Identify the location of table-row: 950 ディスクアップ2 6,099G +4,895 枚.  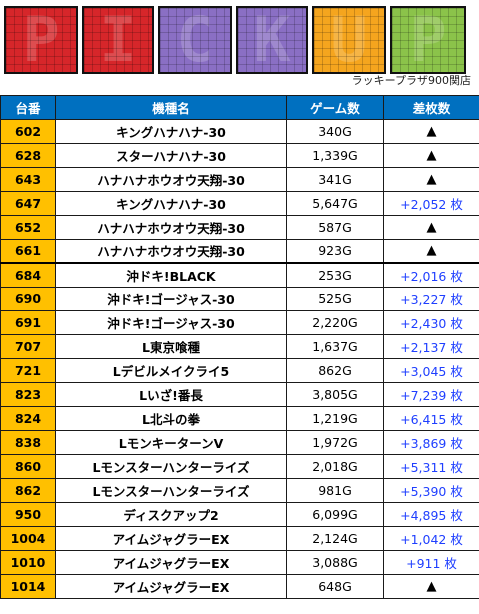
(239, 514).